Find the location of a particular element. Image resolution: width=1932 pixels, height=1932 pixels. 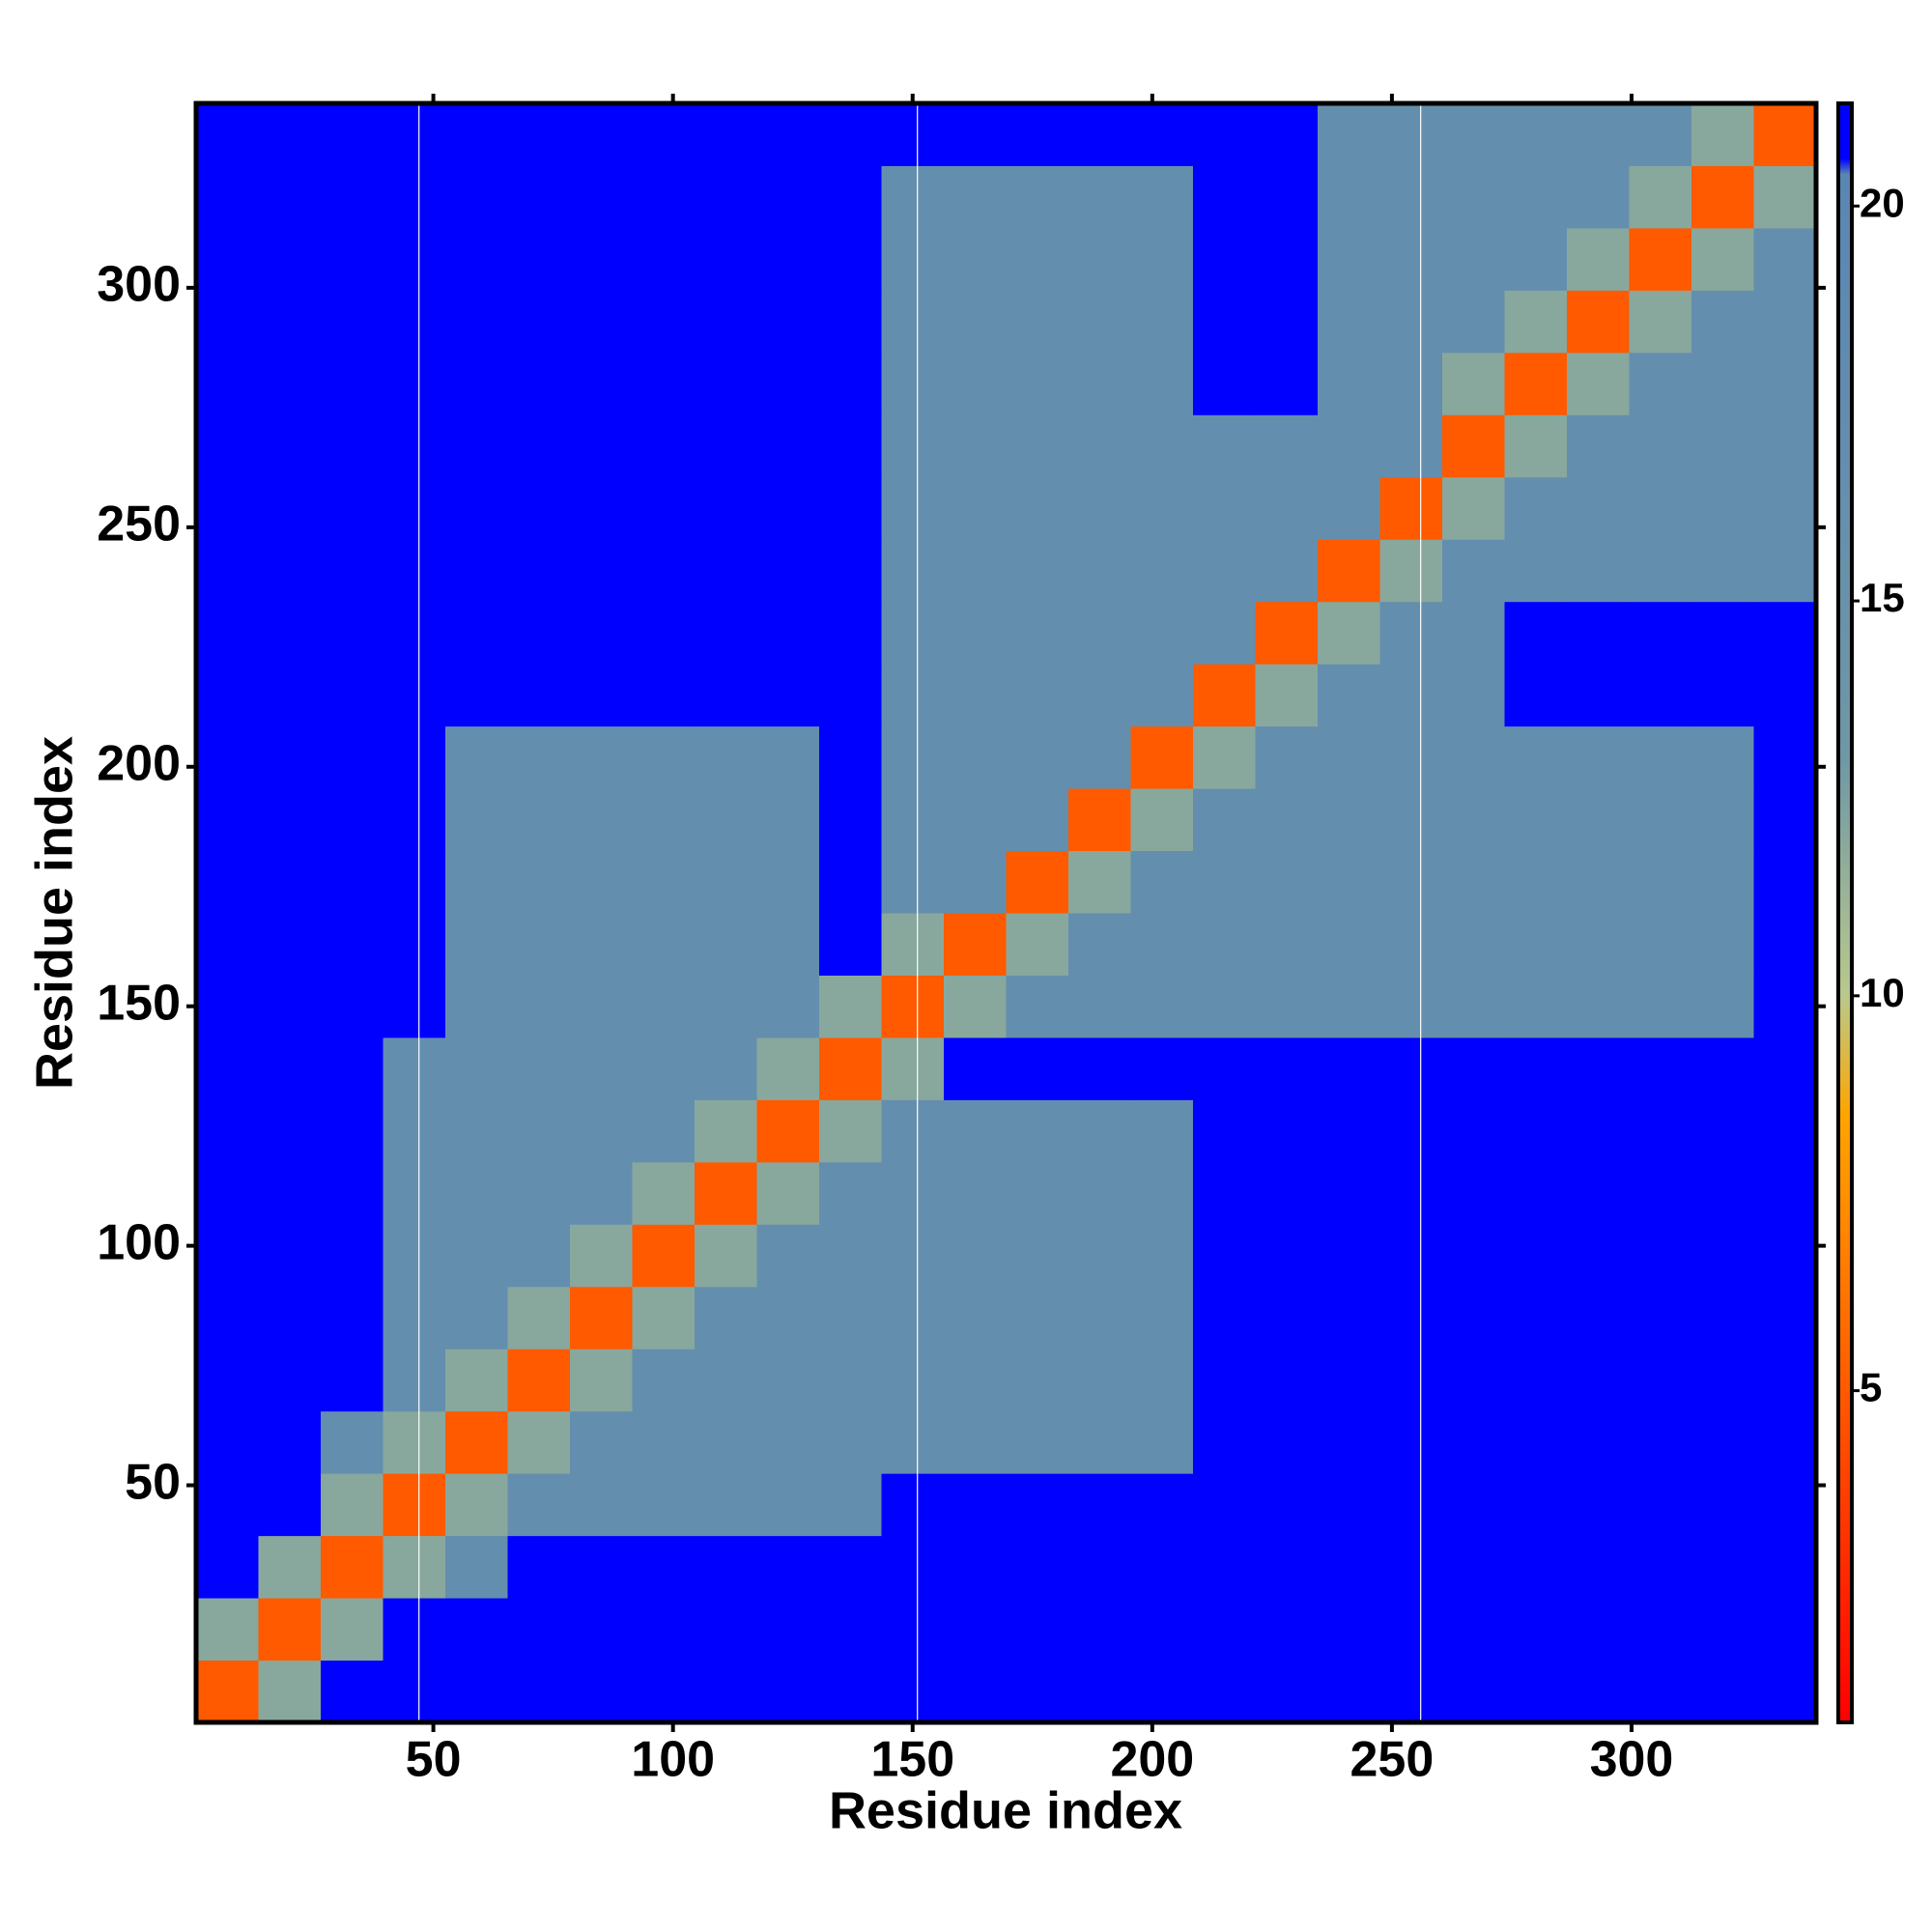

x-tick-label: 50 is located at coordinates (434, 1760).